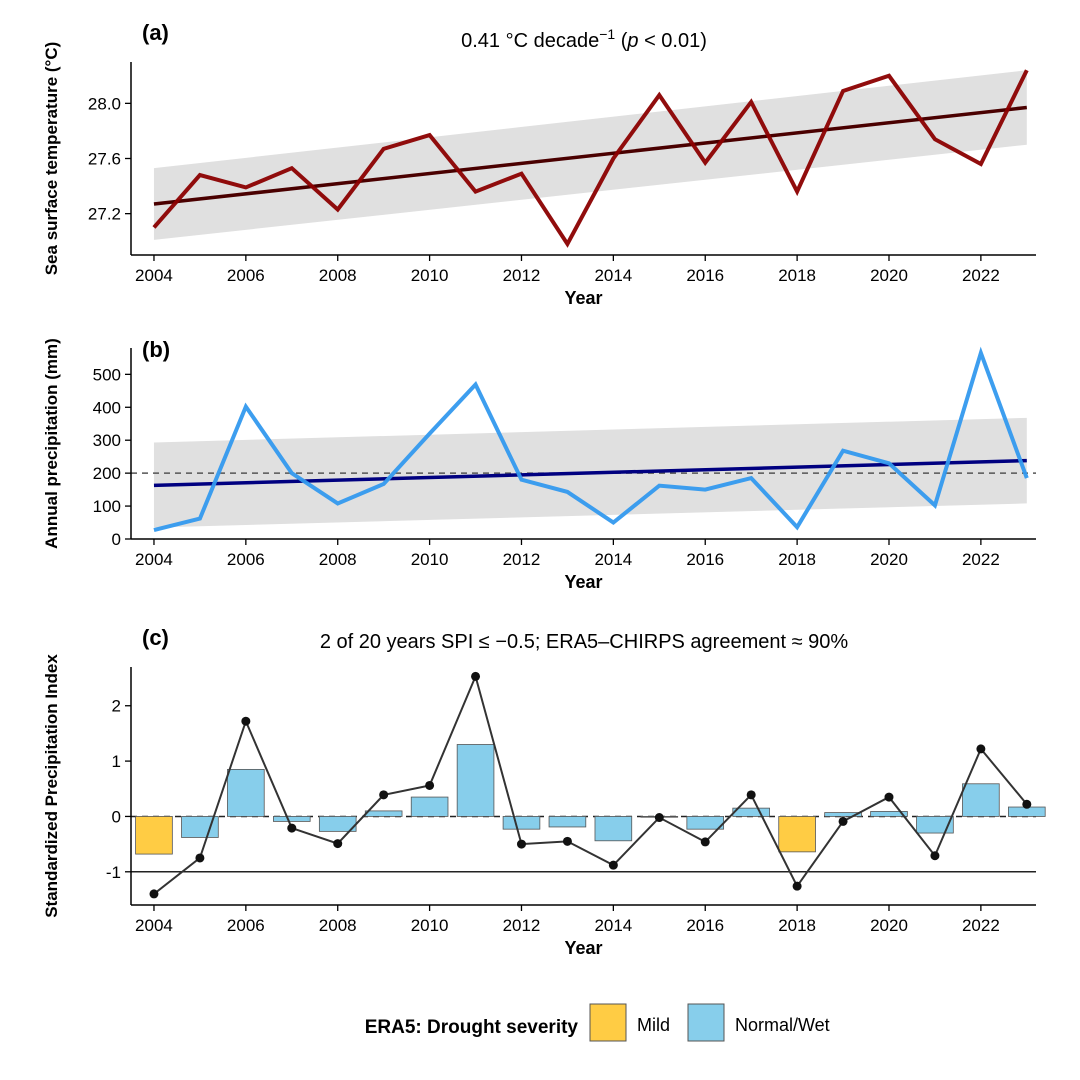  Describe the element at coordinates (51, 786) in the screenshot. I see `y-axis-label: Standardized Precipitation Index` at that location.